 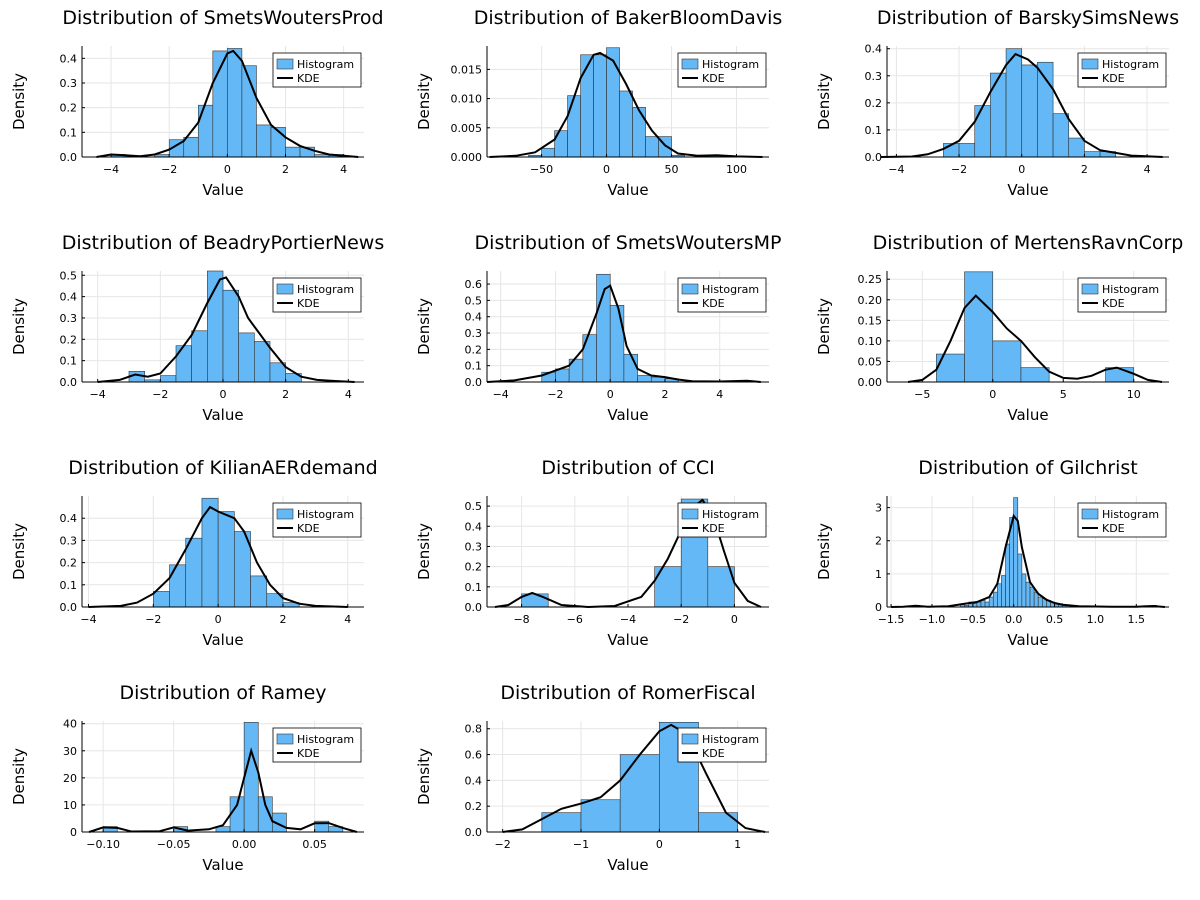 I want to click on y-tick-label: 0.15, so click(x=870, y=320).